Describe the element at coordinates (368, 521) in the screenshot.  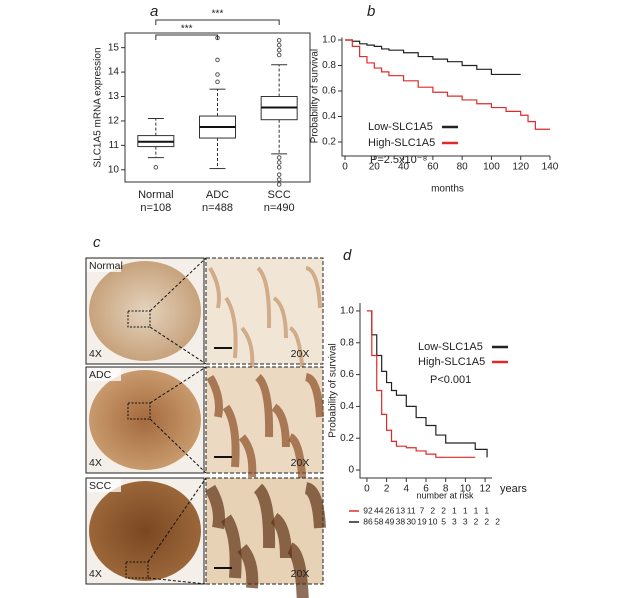
I see `risk-count: 86` at that location.